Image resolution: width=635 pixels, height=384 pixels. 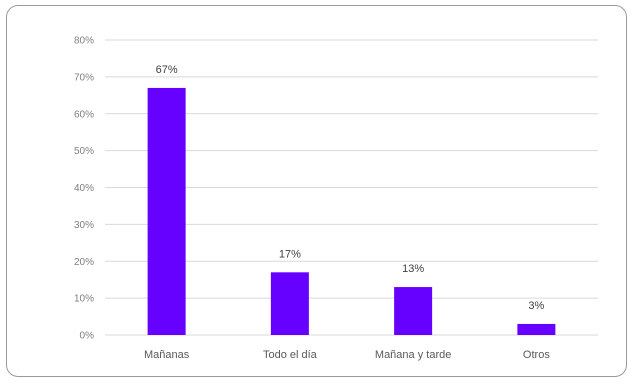 I want to click on y-tick-label: 70%, so click(x=84, y=77).